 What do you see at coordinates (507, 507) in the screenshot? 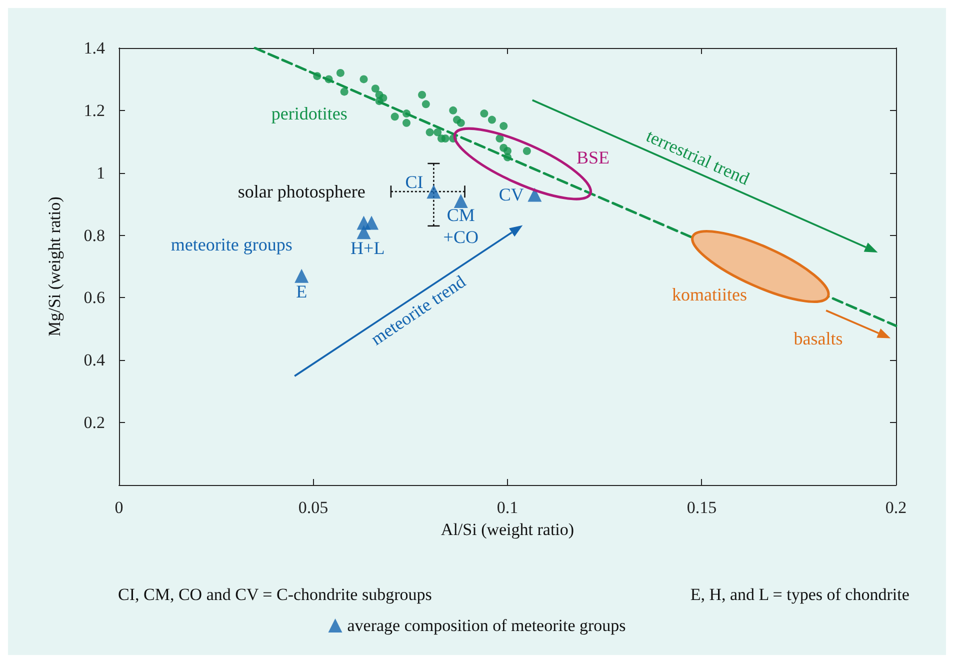
I see `x-tick-label: 0.1` at bounding box center [507, 507].